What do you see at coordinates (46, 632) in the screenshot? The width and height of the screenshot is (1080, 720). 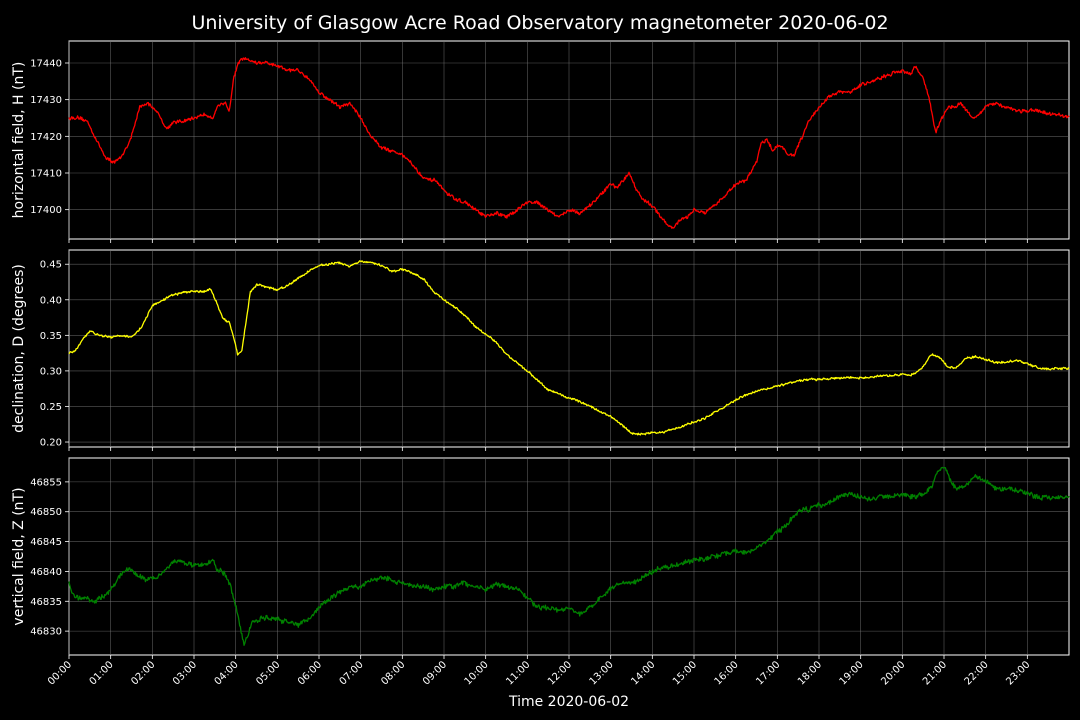 I see `y-tick-label: 46830` at bounding box center [46, 632].